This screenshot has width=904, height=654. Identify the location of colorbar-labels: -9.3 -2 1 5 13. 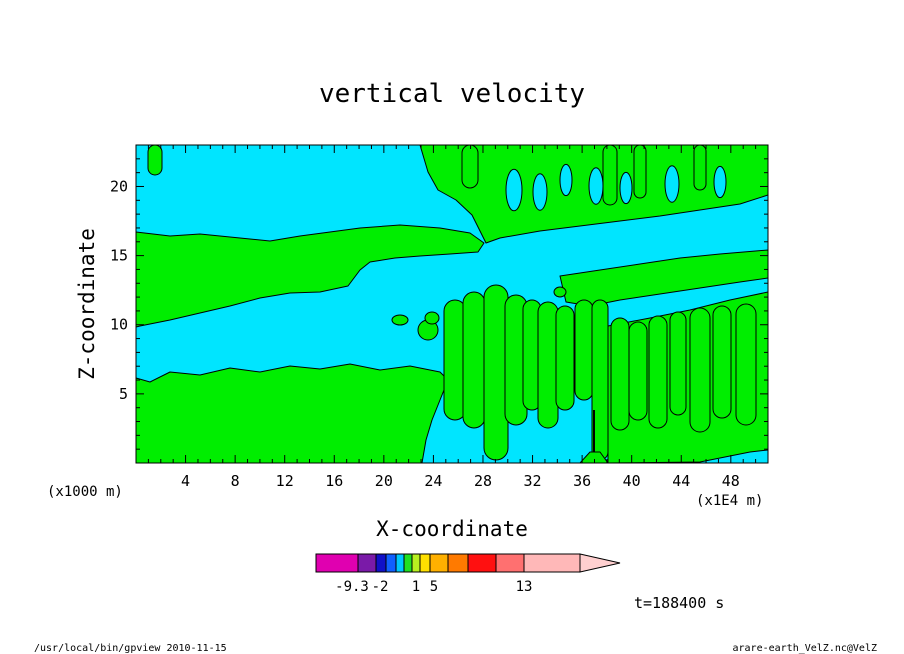
(433, 587).